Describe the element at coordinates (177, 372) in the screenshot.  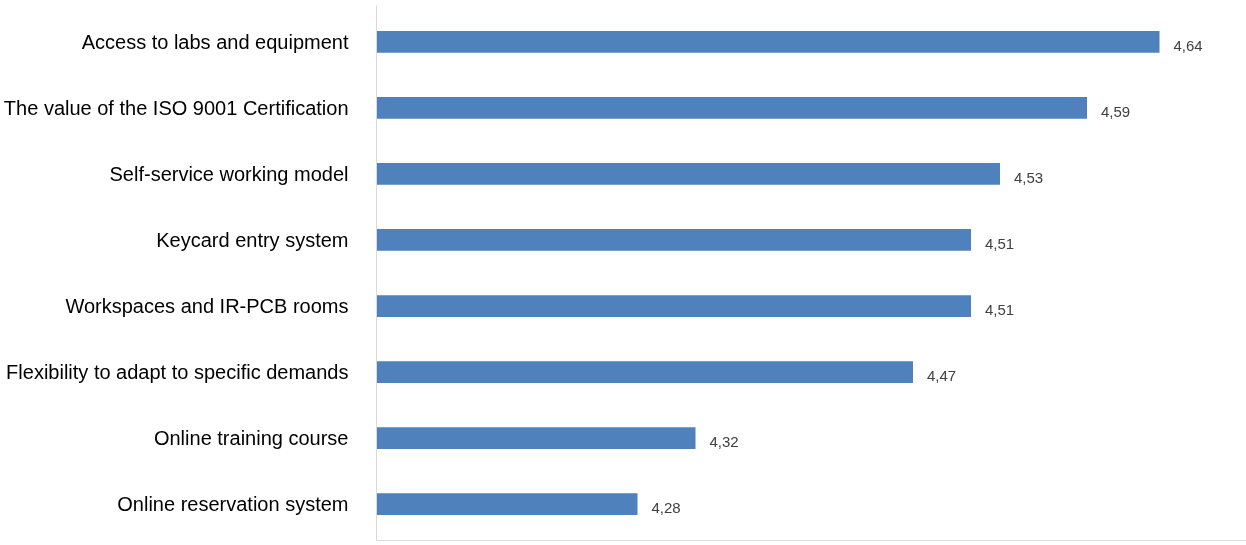
I see `y-tick-label: Flexibility to adapt to specific demands` at that location.